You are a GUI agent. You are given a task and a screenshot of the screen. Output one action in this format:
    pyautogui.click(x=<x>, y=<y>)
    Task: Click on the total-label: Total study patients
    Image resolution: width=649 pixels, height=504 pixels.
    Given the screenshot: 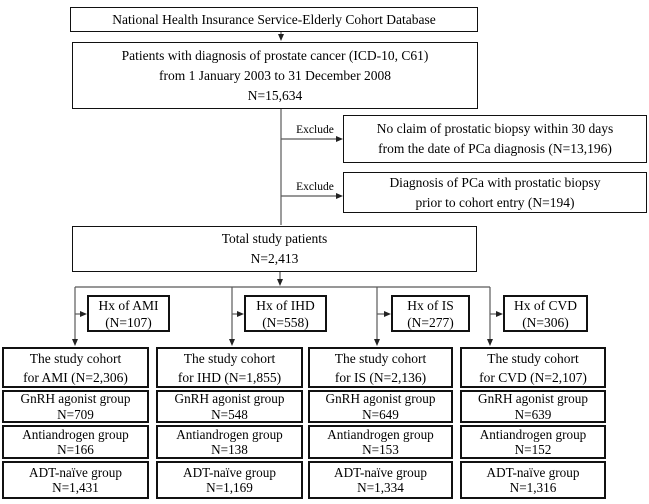 What is the action you would take?
    pyautogui.click(x=274, y=238)
    